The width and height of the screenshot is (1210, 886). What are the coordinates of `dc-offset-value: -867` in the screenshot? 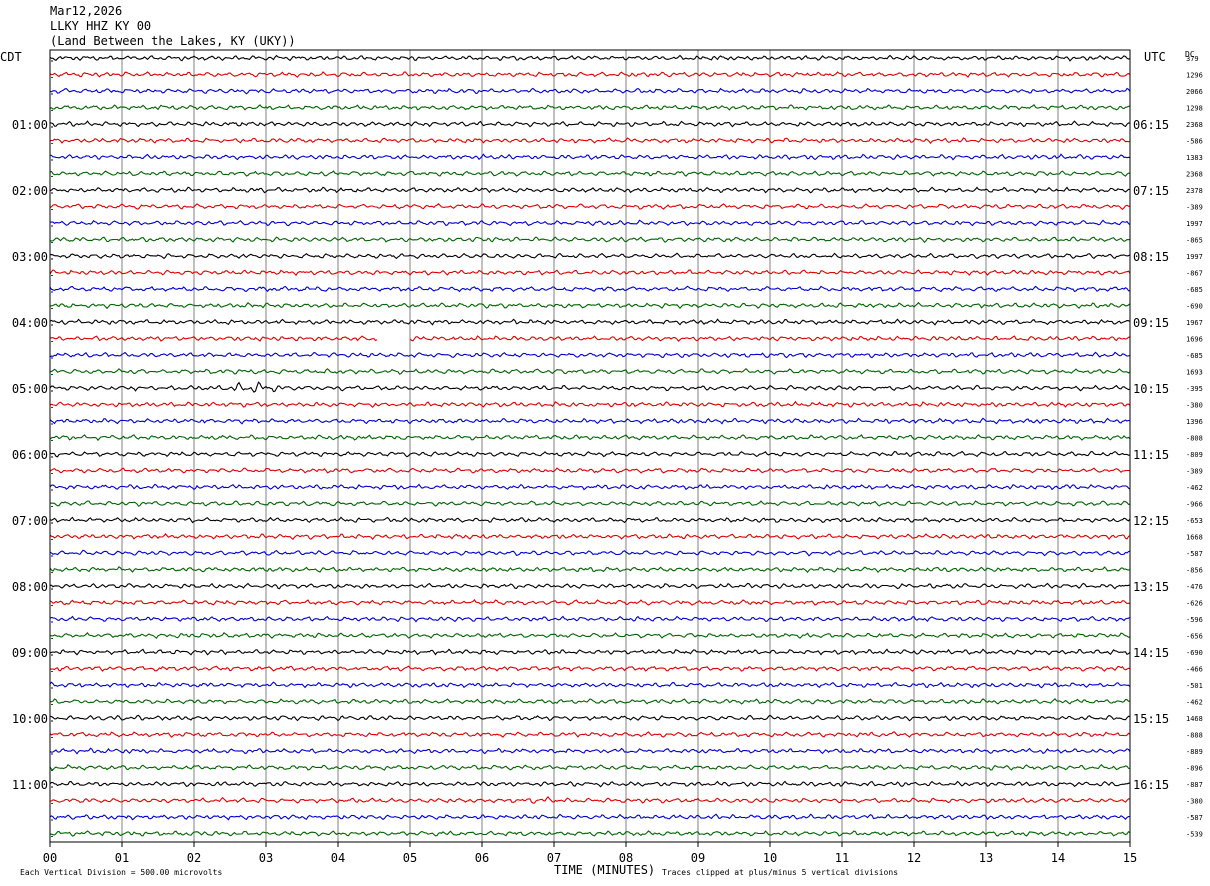 It's located at (1194, 274).